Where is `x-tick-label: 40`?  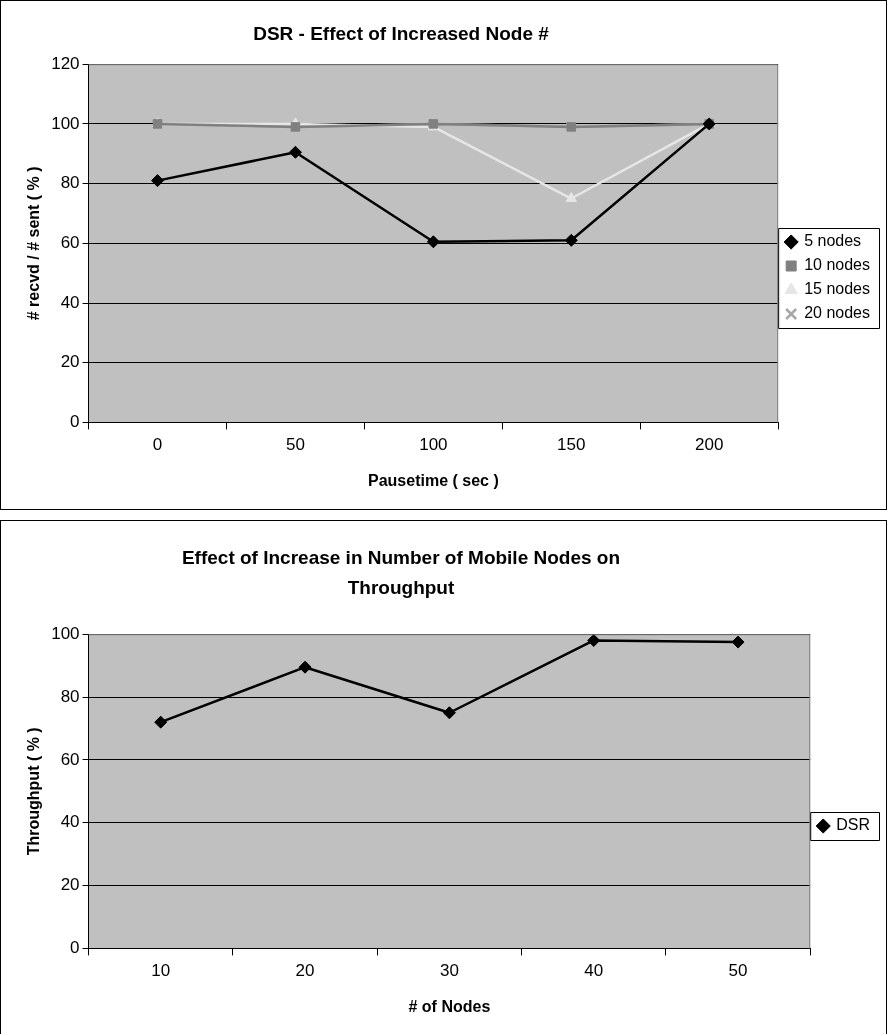 x-tick-label: 40 is located at coordinates (594, 971).